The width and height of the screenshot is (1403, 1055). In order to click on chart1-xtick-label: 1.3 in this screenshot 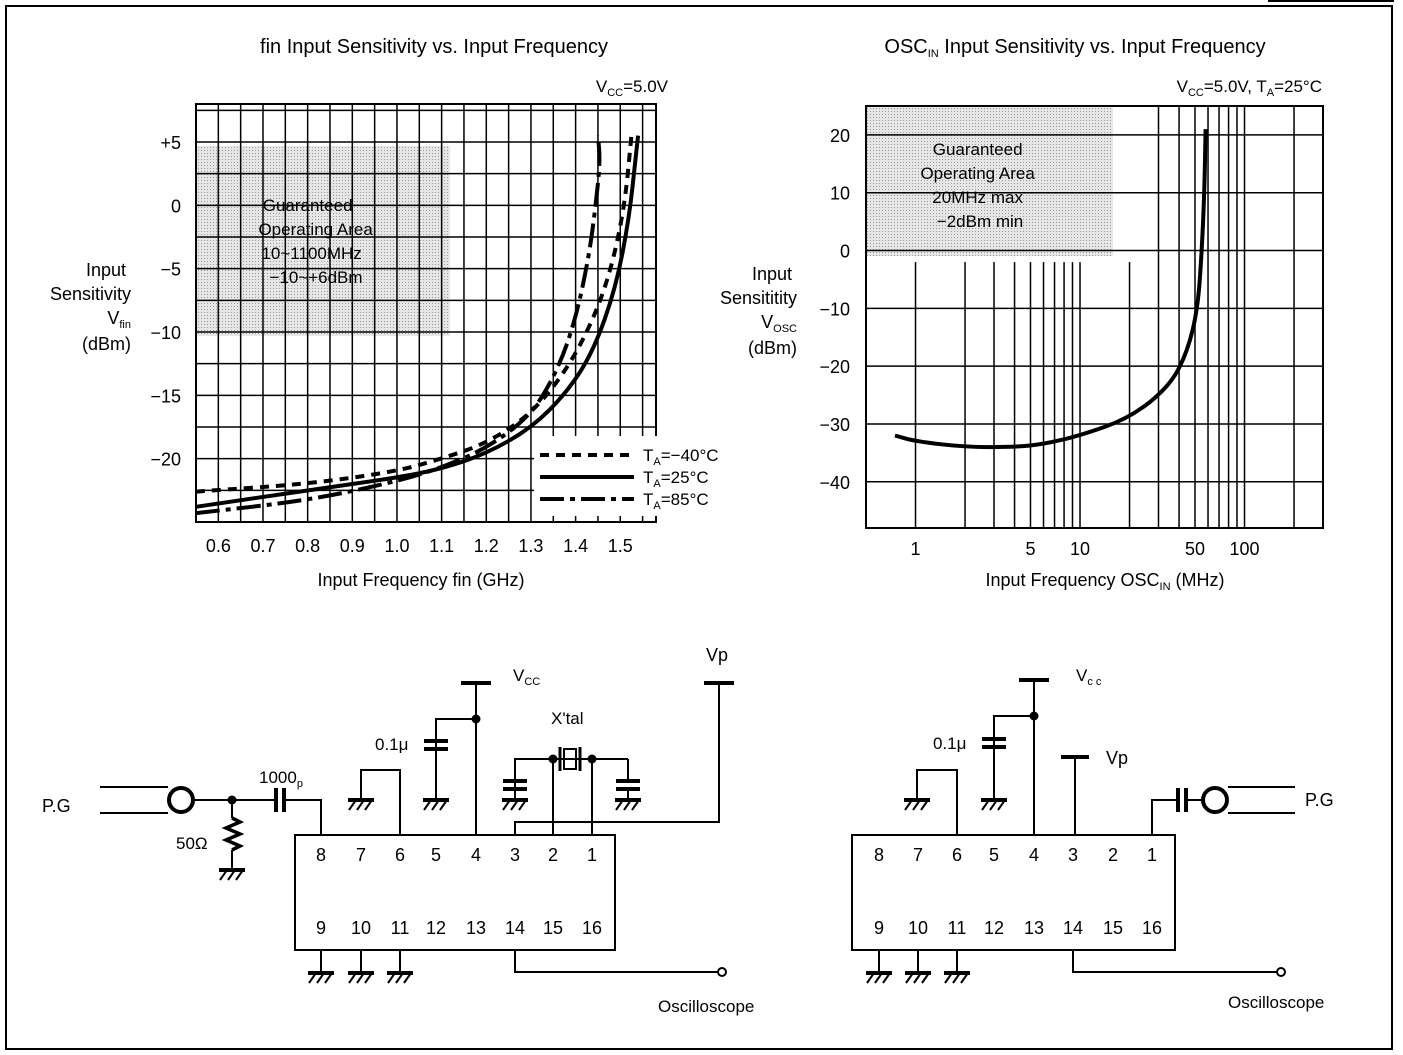, I will do `click(530, 546)`.